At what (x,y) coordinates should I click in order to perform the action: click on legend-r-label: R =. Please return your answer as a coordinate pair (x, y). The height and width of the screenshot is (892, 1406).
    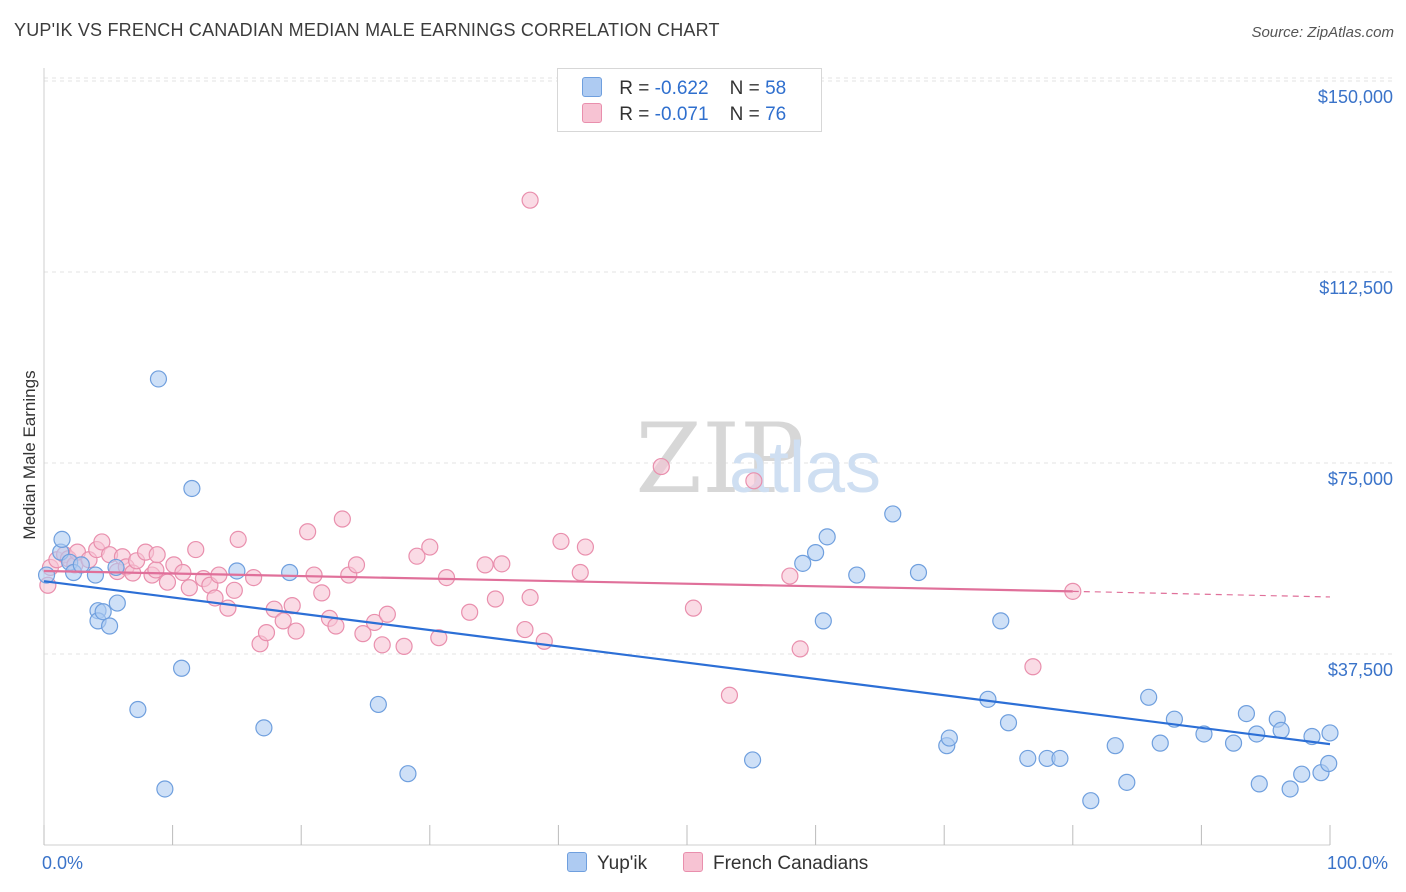
    Looking at the image, I should click on (634, 114).